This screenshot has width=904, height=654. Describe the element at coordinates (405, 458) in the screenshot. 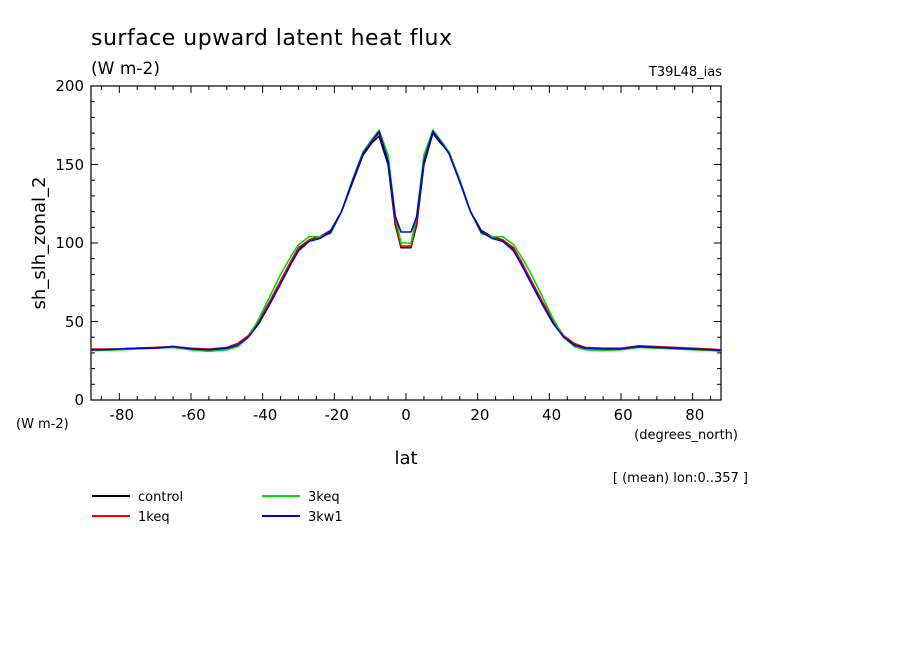

I see `x-axis-label: lat` at that location.